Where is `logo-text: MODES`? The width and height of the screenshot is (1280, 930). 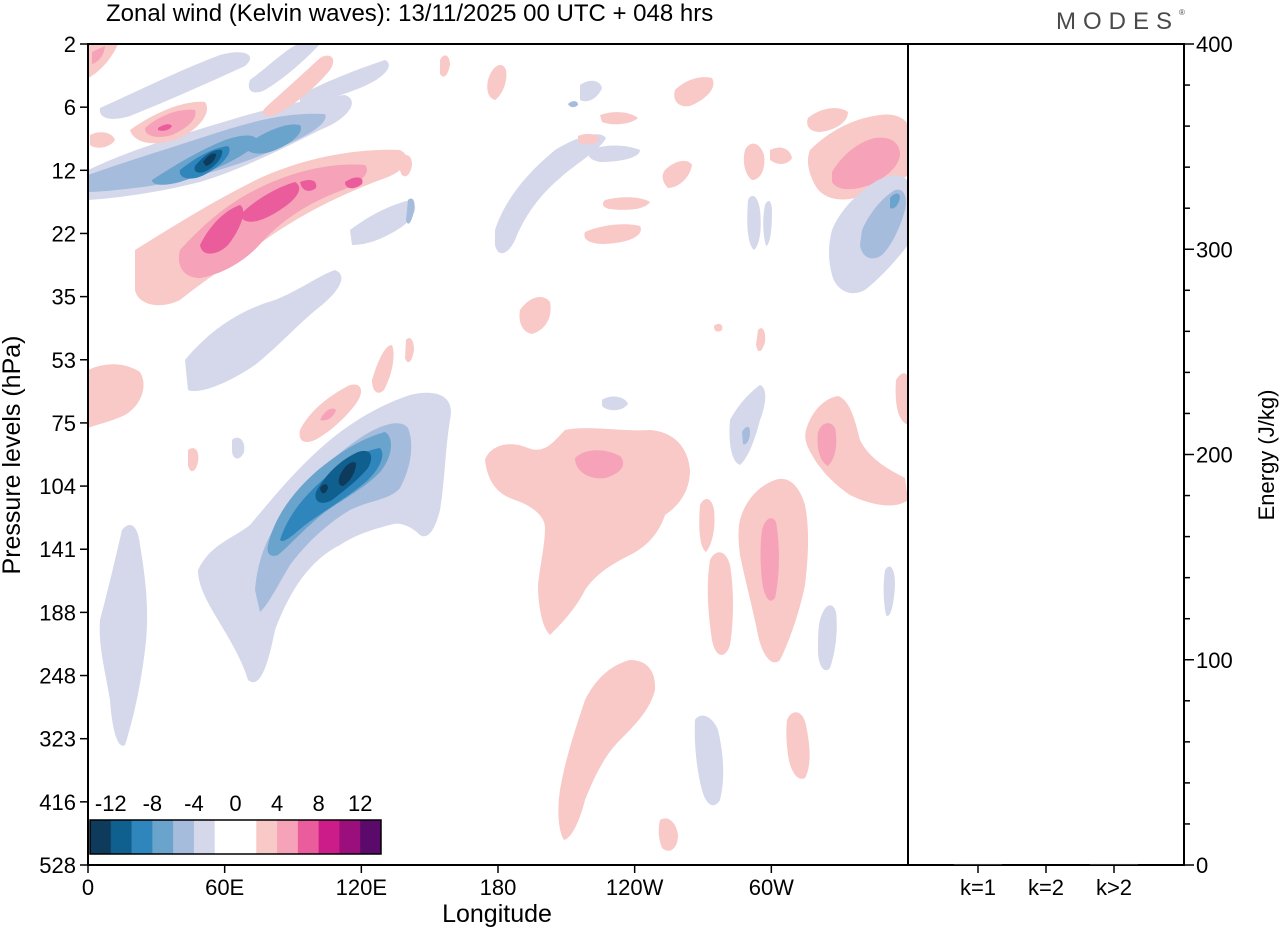 logo-text: MODES is located at coordinates (1118, 21).